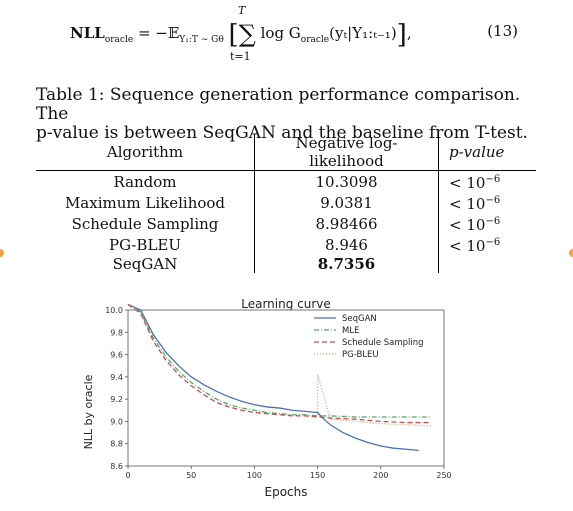  I want to click on y-axis-label: NLL by oracle, so click(88, 411).